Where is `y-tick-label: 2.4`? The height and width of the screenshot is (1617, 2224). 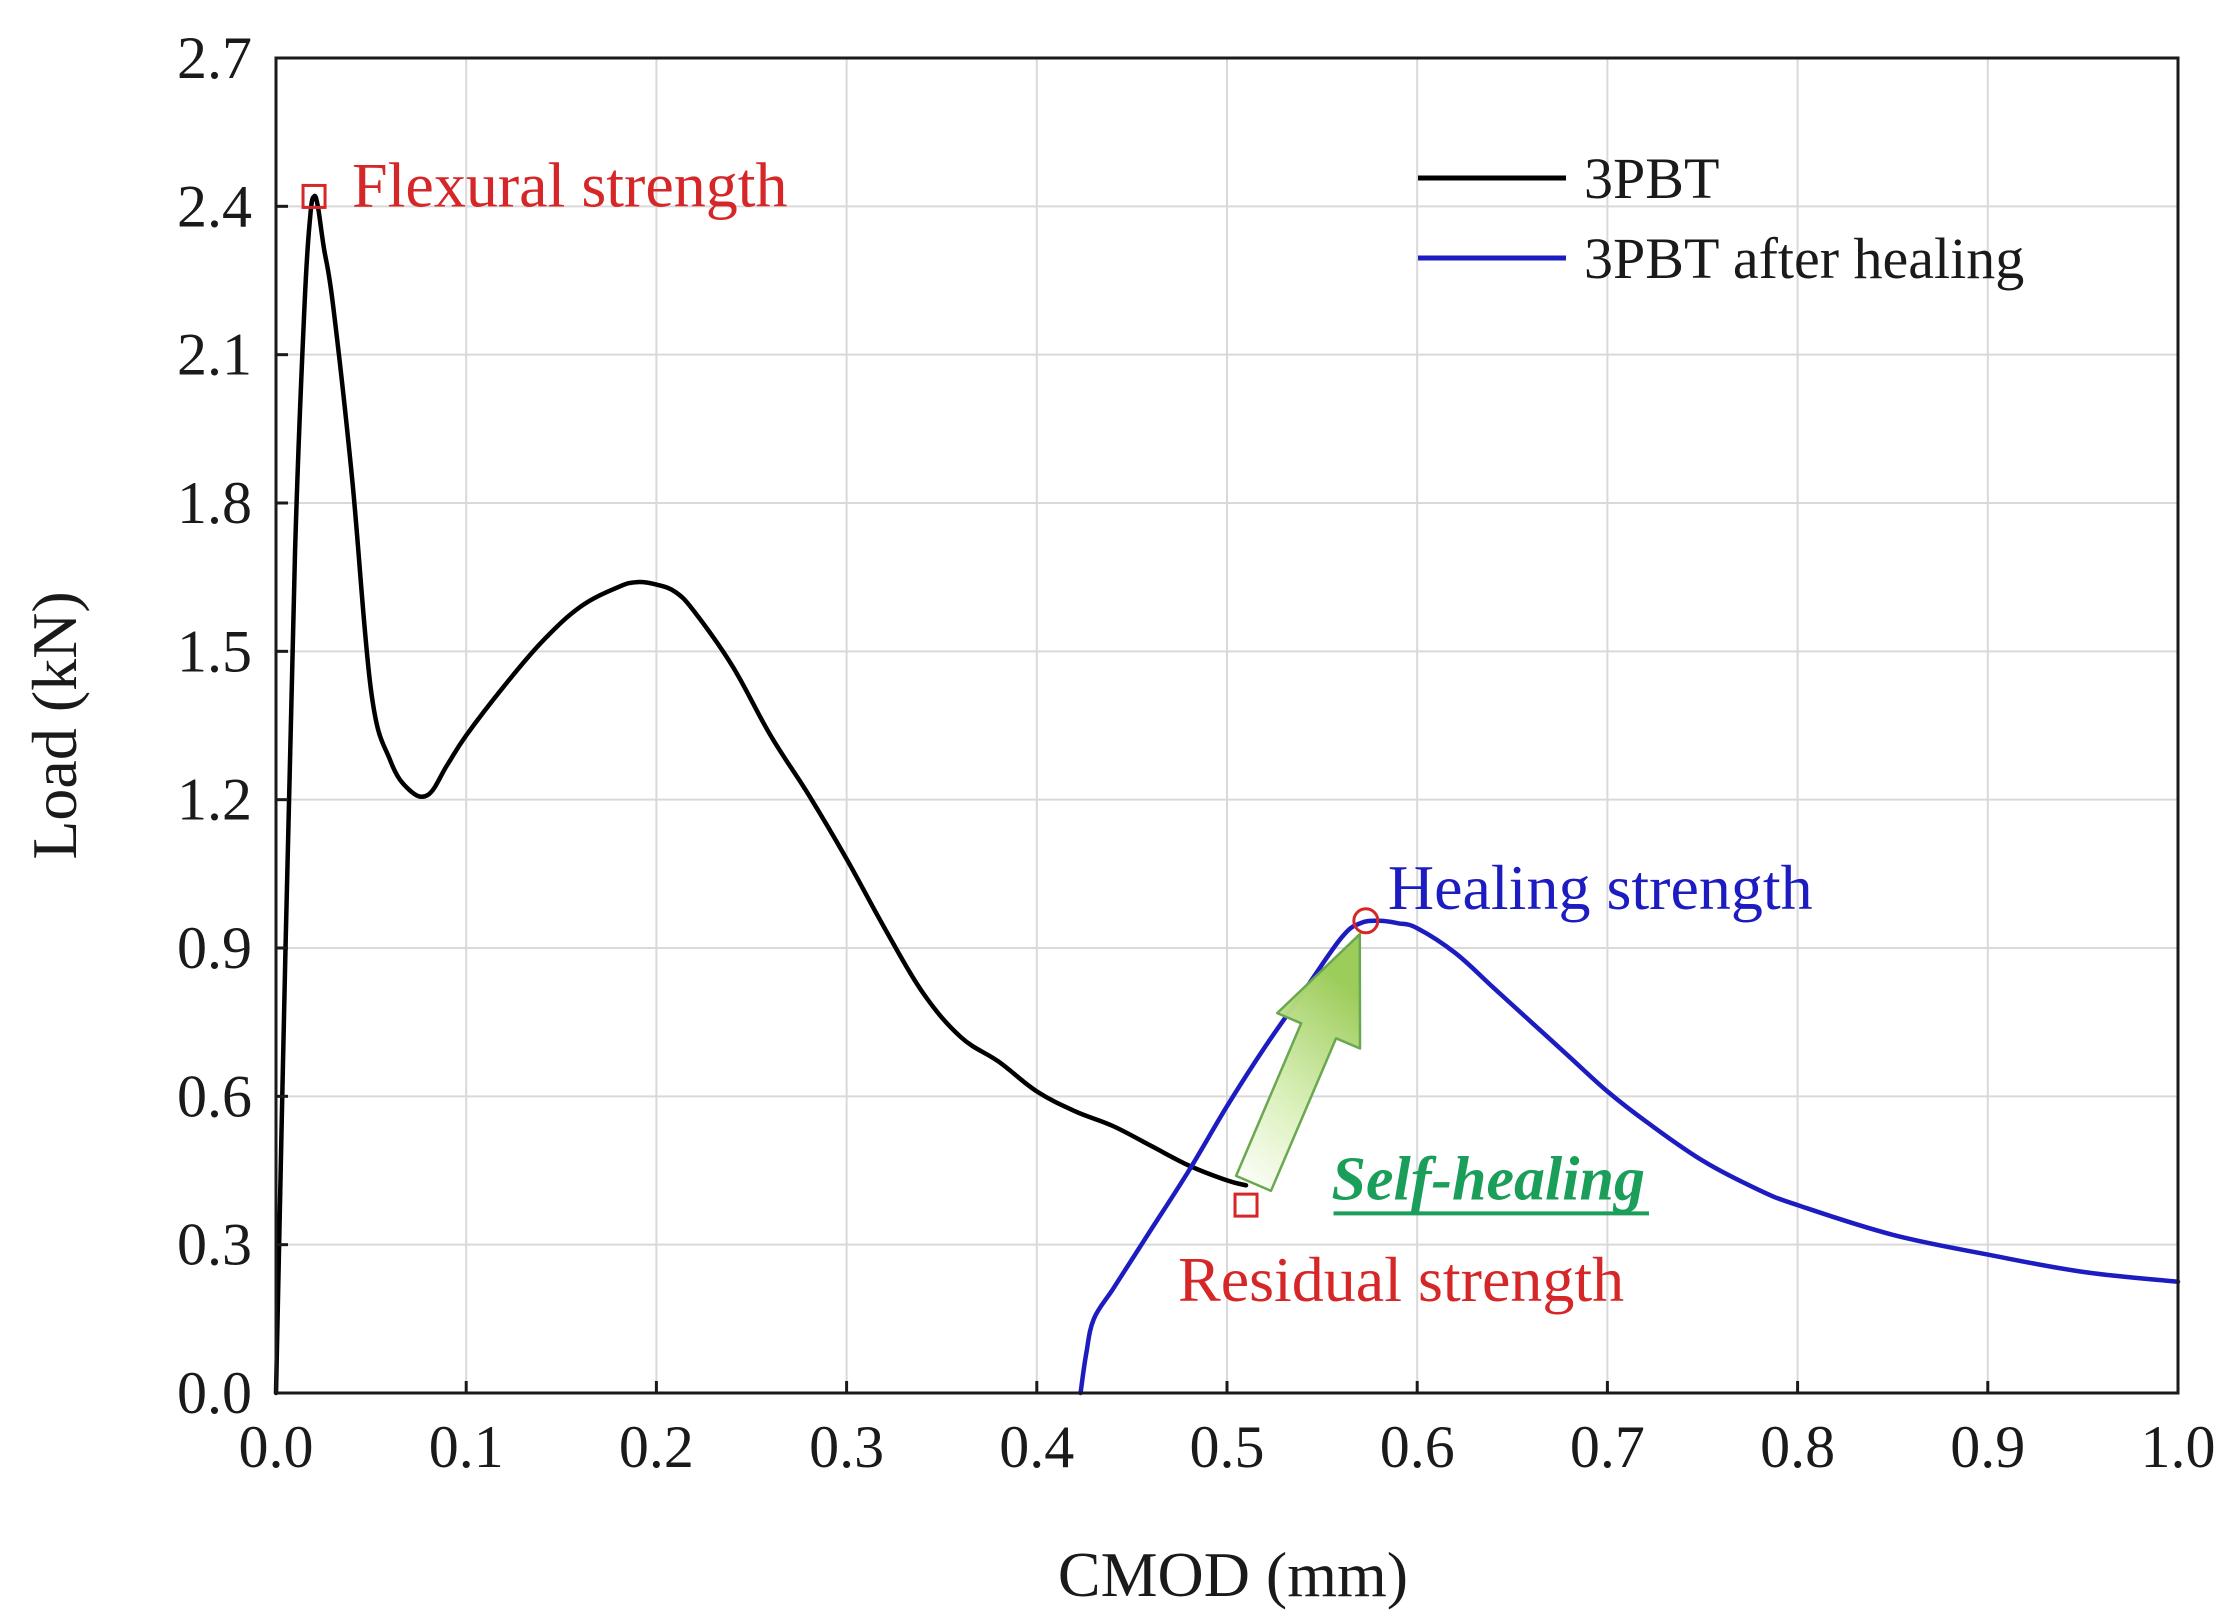
y-tick-label: 2.4 is located at coordinates (214, 206).